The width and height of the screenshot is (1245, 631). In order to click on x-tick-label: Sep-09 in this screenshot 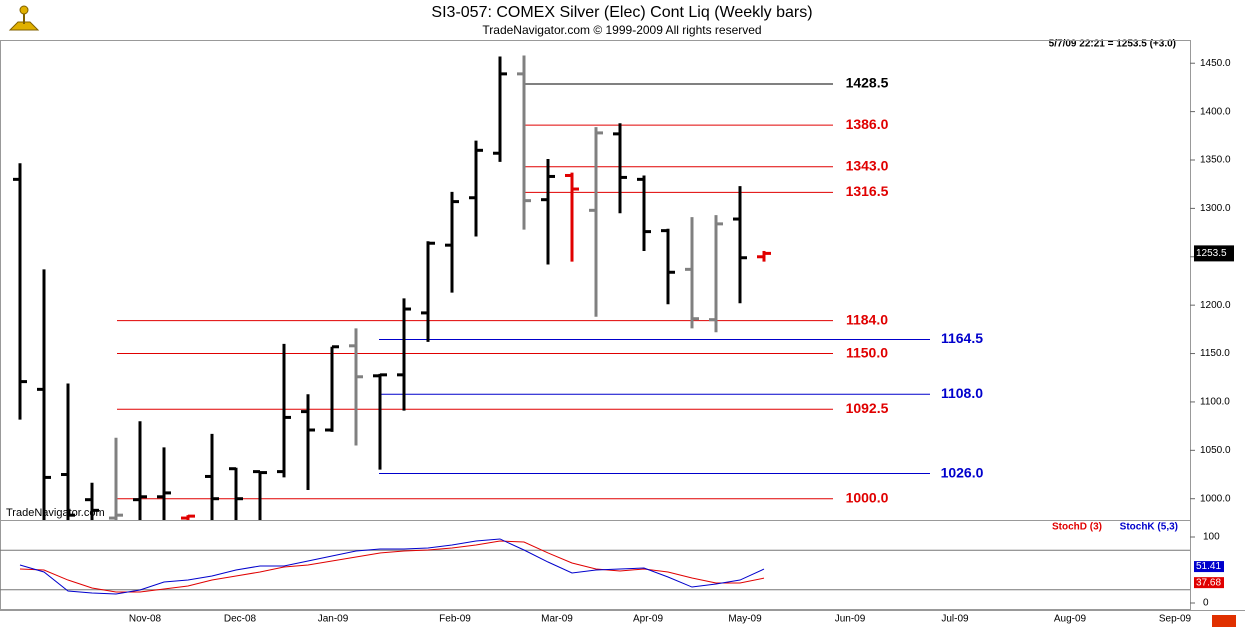, I will do `click(1175, 619)`.